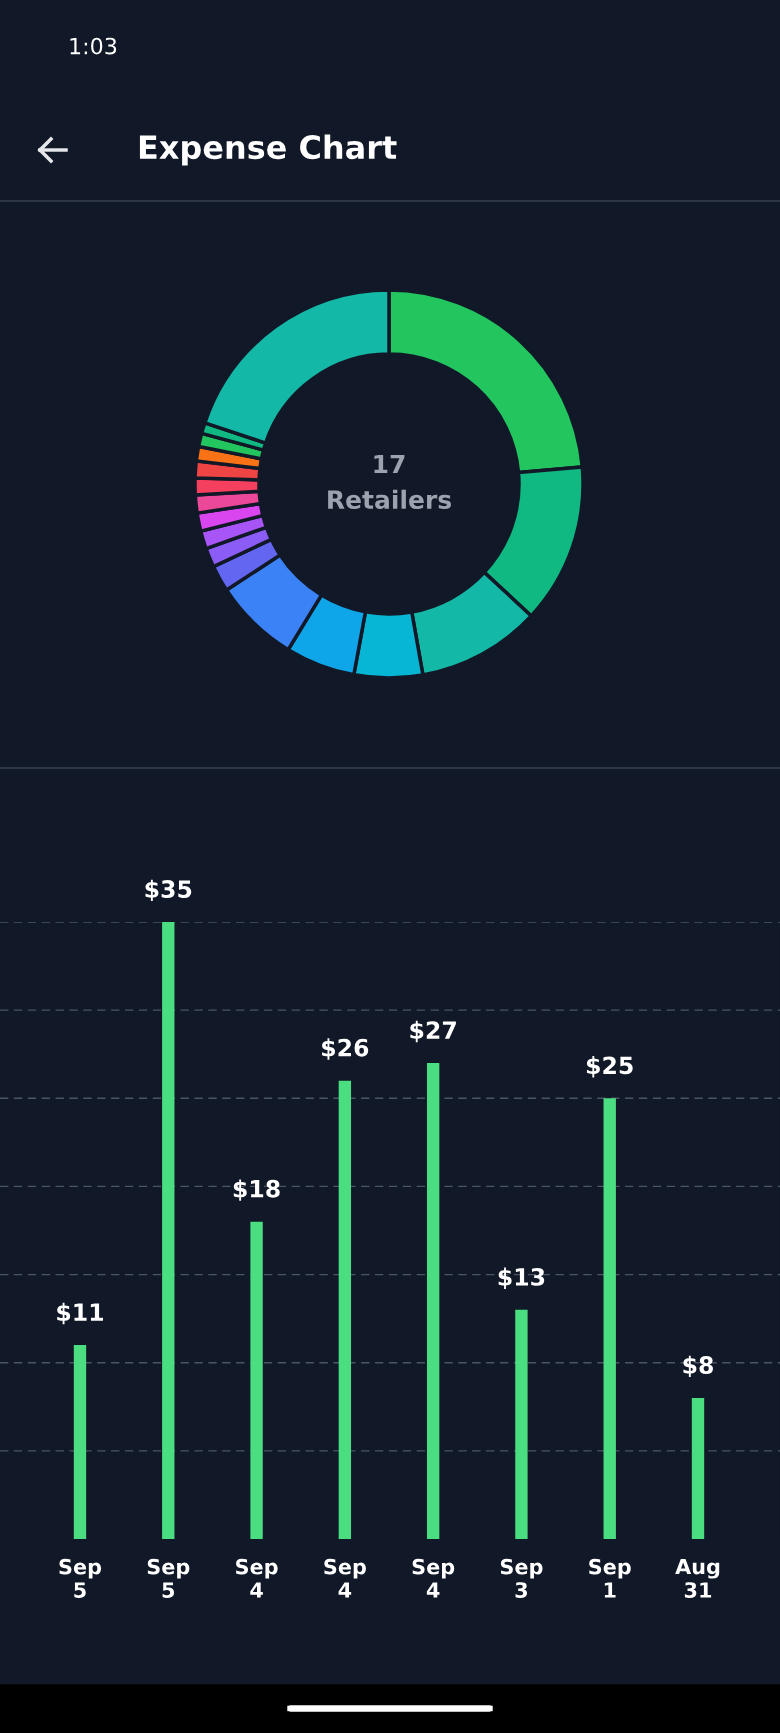  Describe the element at coordinates (609, 1066) in the screenshot. I see `data-label: $25` at that location.